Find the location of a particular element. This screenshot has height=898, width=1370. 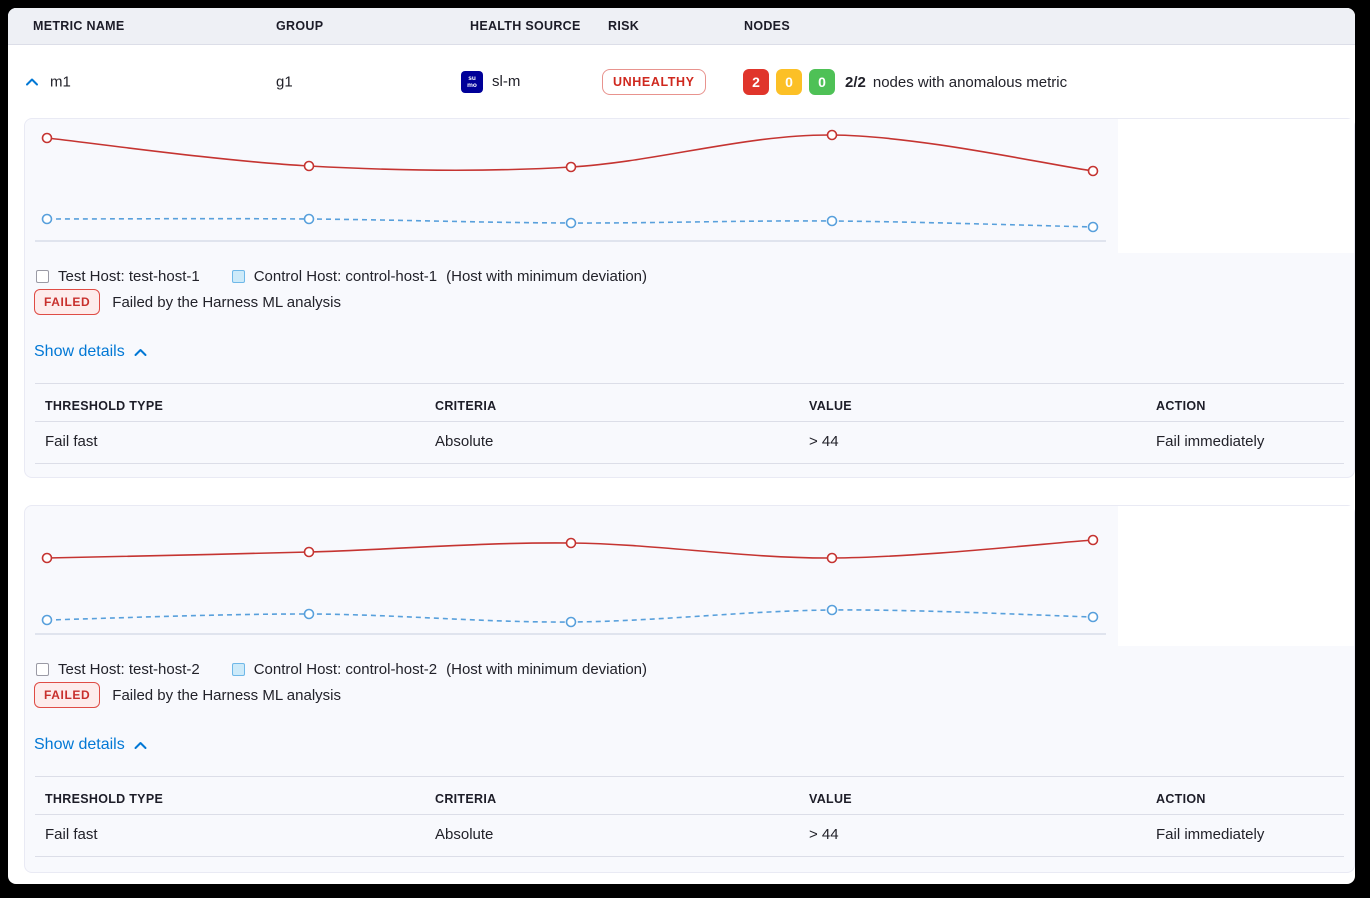

metric-group-value: g1 is located at coordinates (284, 82).